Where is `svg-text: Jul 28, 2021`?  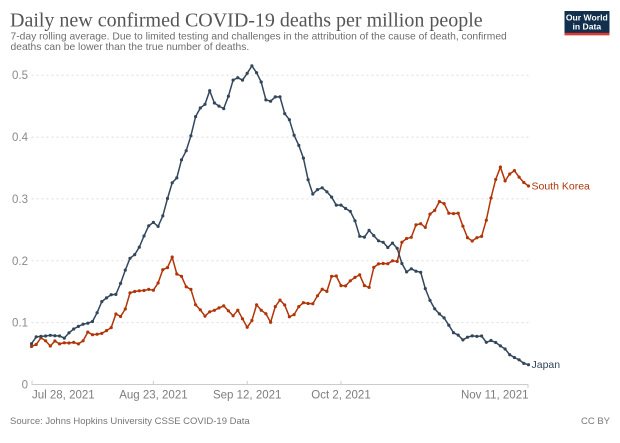 svg-text: Jul 28, 2021 is located at coordinates (63, 396).